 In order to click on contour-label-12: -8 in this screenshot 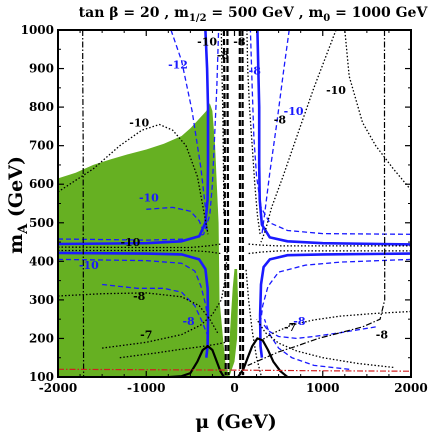, I will do `click(139, 296)`.